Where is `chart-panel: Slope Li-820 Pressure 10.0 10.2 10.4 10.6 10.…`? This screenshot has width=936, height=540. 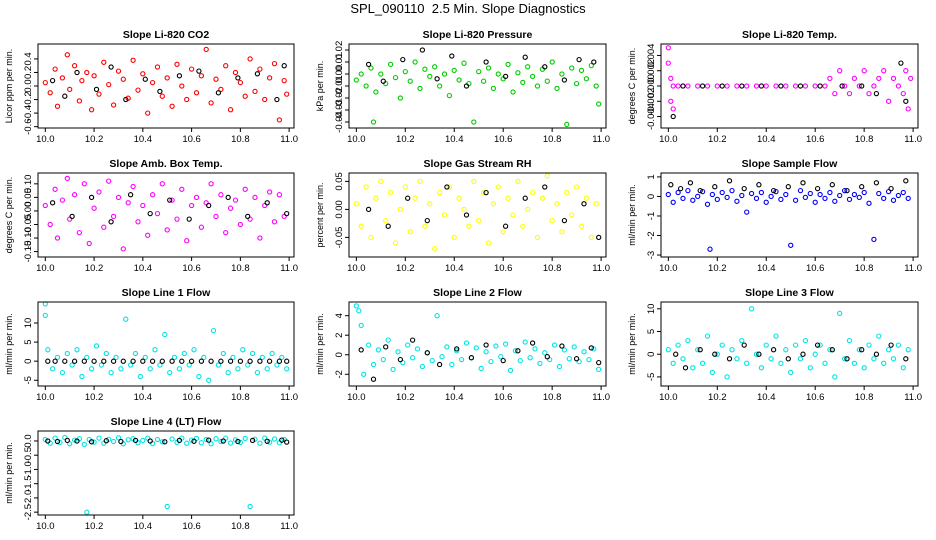
chart-panel: Slope Li-820 Pressure 10.0 10.2 10.4 10.6 10.… is located at coordinates (462, 87).